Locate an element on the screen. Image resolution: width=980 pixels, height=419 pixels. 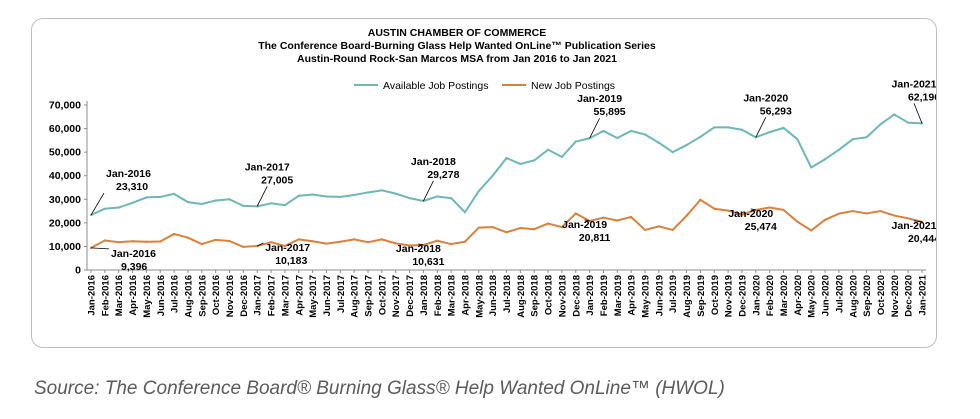
annotation-value: 20,811 is located at coordinates (595, 238).